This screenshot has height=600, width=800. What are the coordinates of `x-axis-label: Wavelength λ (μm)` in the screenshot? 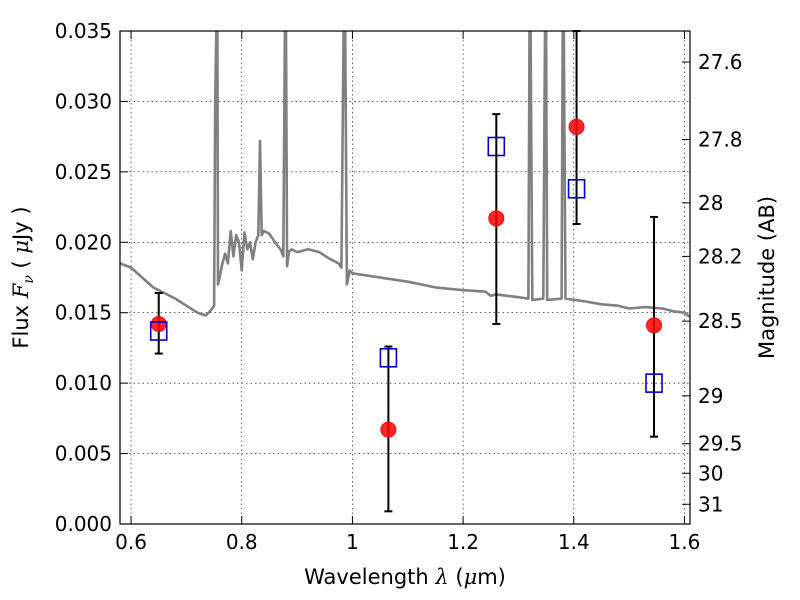 It's located at (405, 577).